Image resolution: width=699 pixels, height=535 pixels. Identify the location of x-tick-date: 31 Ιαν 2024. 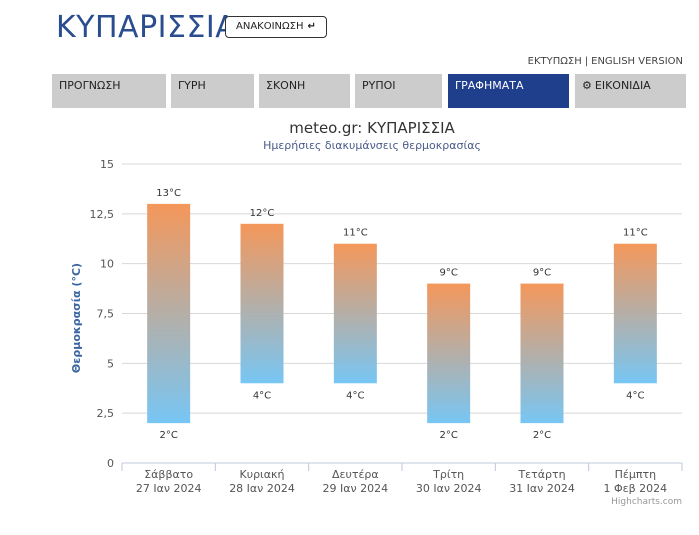
(542, 488).